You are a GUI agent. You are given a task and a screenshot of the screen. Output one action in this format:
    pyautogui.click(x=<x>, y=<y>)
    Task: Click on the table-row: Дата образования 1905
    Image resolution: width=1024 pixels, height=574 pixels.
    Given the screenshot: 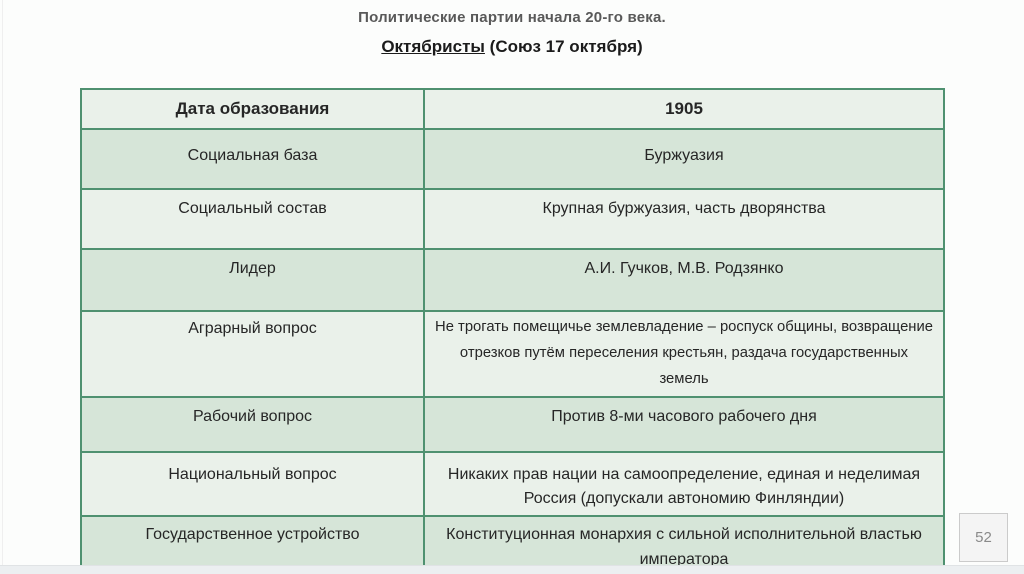 What is the action you would take?
    pyautogui.click(x=512, y=109)
    